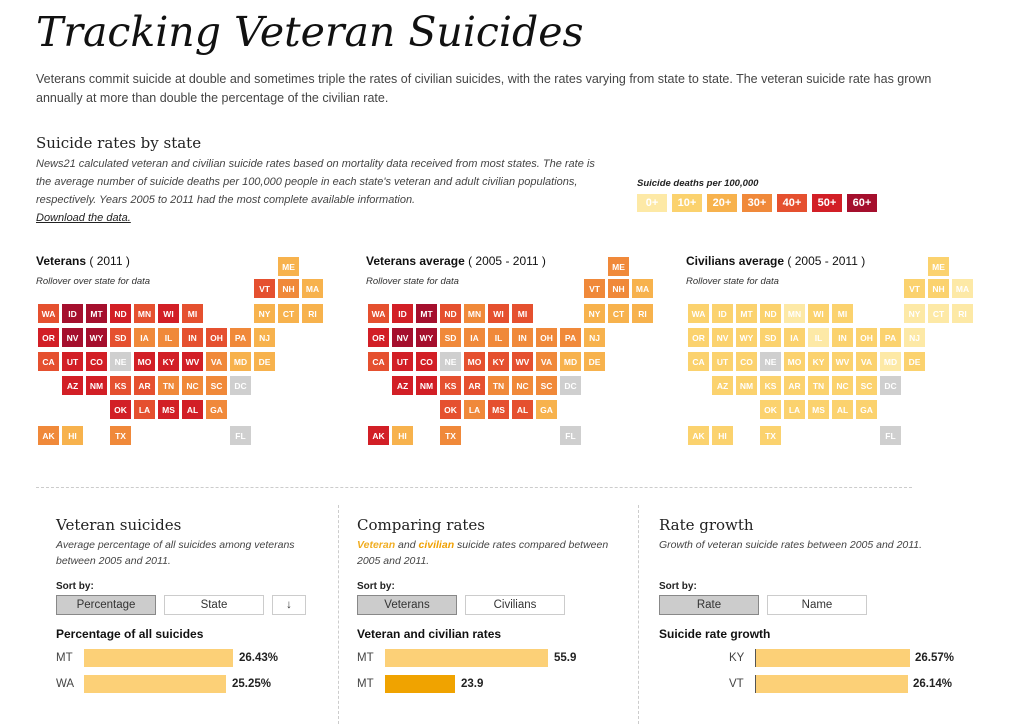 The width and height of the screenshot is (1024, 724). What do you see at coordinates (106, 605) in the screenshot?
I see `sort-percentage-button: Percentage` at bounding box center [106, 605].